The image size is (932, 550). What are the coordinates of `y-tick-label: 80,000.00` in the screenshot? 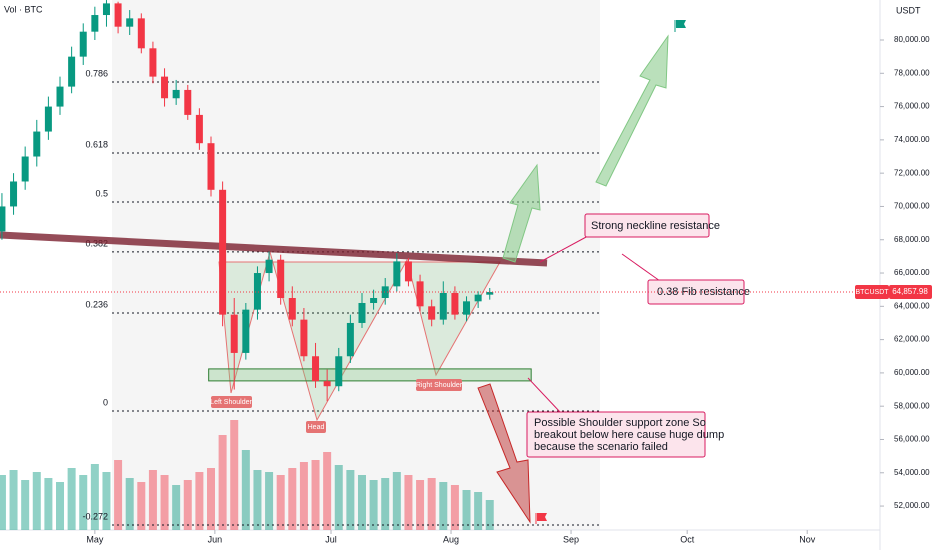 It's located at (912, 39).